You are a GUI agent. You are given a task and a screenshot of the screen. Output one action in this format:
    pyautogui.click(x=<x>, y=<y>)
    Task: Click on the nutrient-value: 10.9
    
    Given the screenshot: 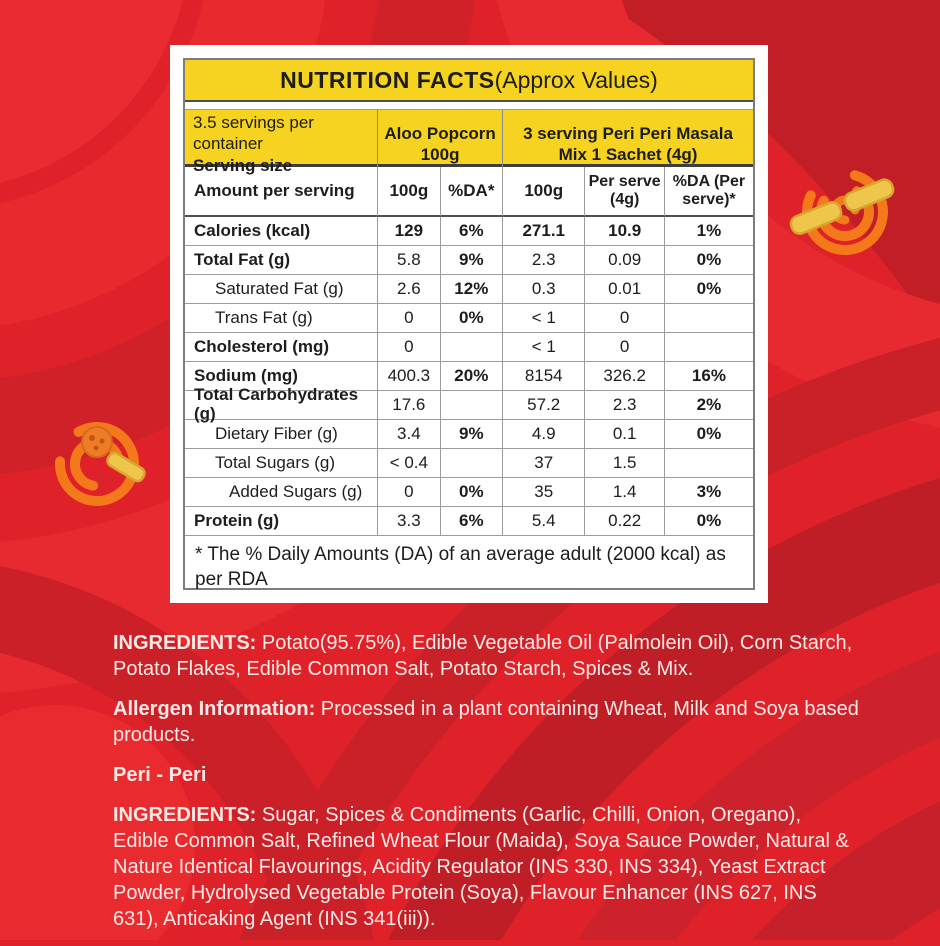 What is the action you would take?
    pyautogui.click(x=625, y=231)
    